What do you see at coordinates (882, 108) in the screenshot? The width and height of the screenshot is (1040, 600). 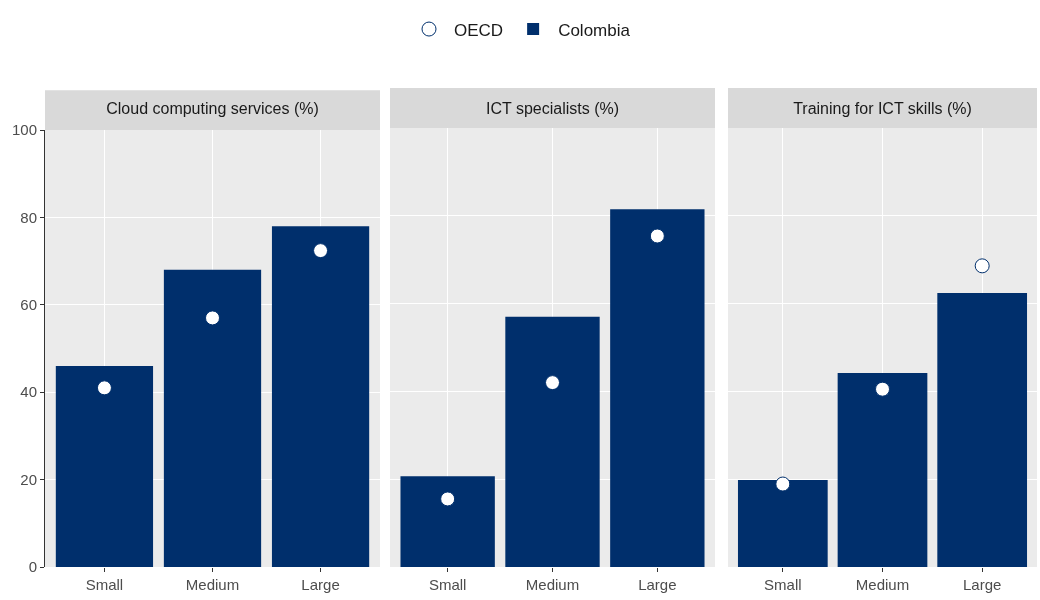 I see `chart-title: Training for ICT skills (%)` at bounding box center [882, 108].